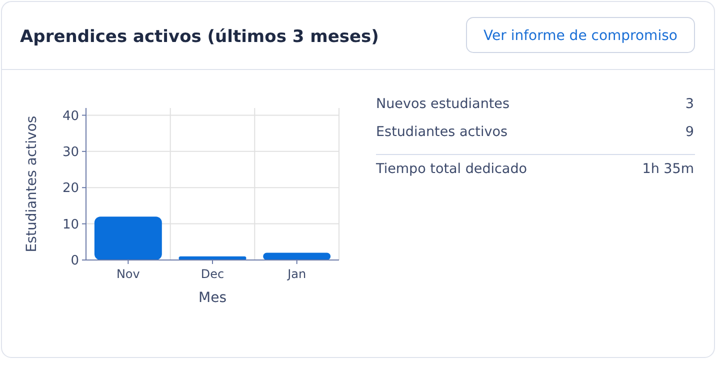 This screenshot has height=368, width=717. What do you see at coordinates (451, 169) in the screenshot?
I see `text: Tiempo total dedicado` at bounding box center [451, 169].